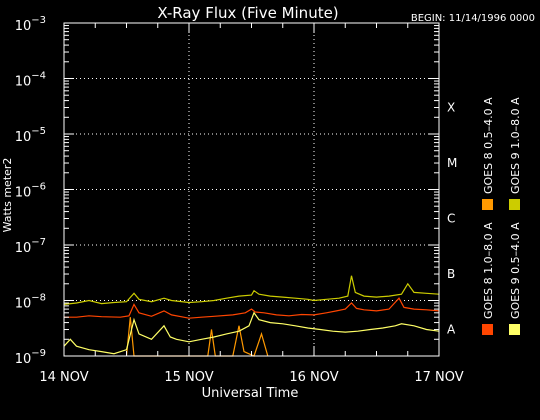 Image resolution: width=540 pixels, height=420 pixels. Describe the element at coordinates (451, 274) in the screenshot. I see `flare-class-label: B` at that location.